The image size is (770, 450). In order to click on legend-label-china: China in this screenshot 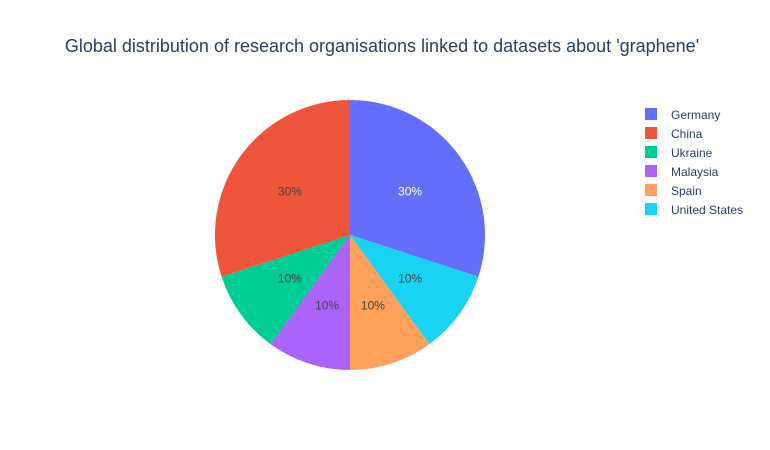, I will do `click(687, 134)`.